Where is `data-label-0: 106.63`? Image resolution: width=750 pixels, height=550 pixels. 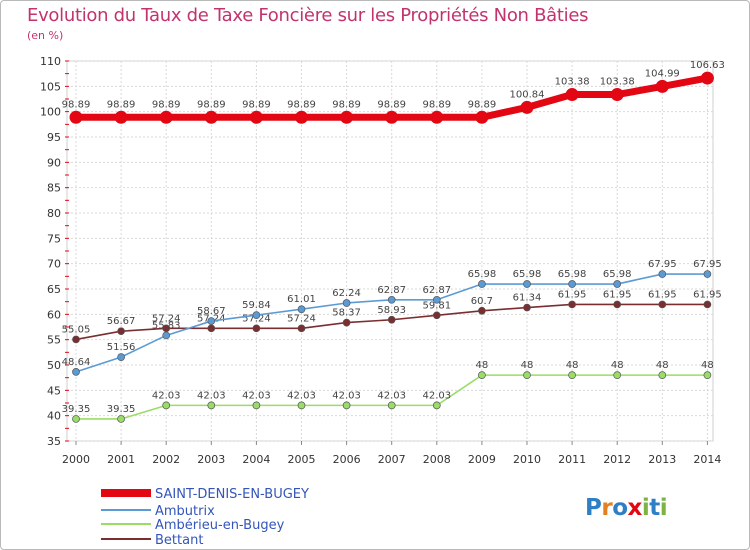
data-label-0: 106.63 is located at coordinates (707, 65).